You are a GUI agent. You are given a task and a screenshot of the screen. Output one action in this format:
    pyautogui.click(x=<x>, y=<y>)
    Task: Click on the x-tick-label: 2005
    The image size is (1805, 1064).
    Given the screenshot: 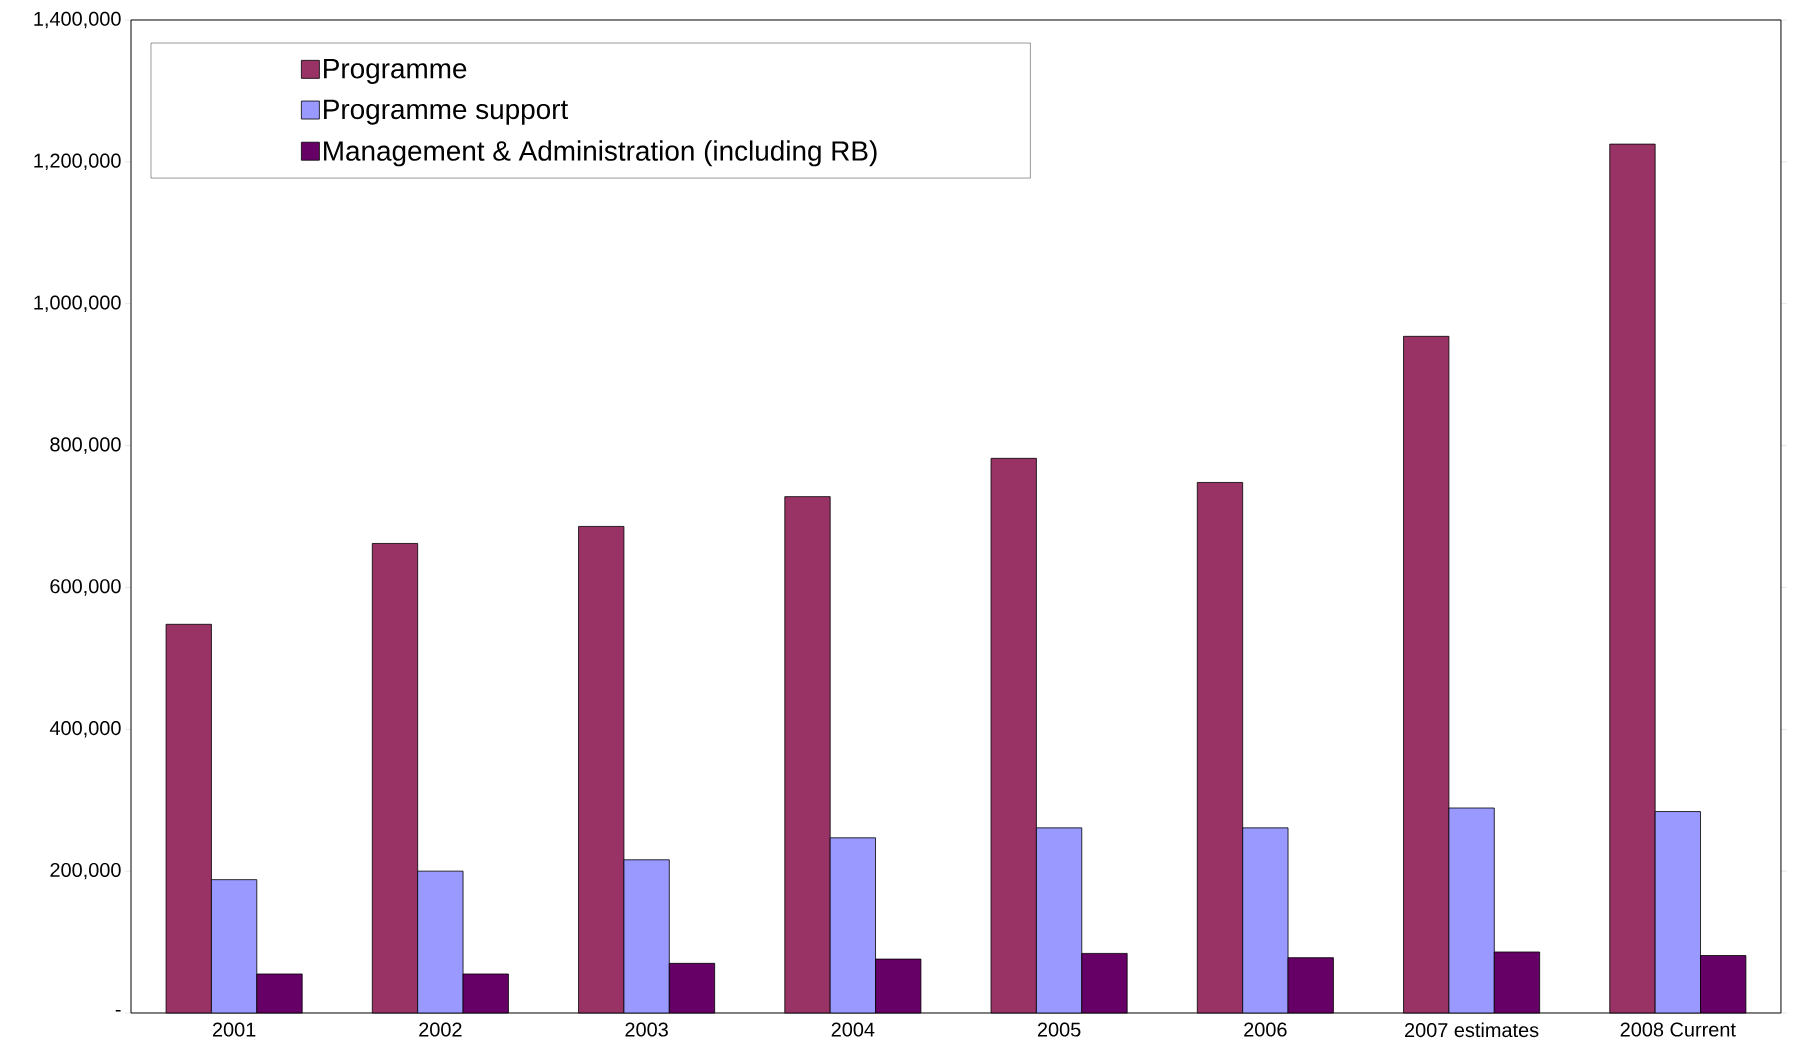 What is the action you would take?
    pyautogui.click(x=1059, y=1029)
    